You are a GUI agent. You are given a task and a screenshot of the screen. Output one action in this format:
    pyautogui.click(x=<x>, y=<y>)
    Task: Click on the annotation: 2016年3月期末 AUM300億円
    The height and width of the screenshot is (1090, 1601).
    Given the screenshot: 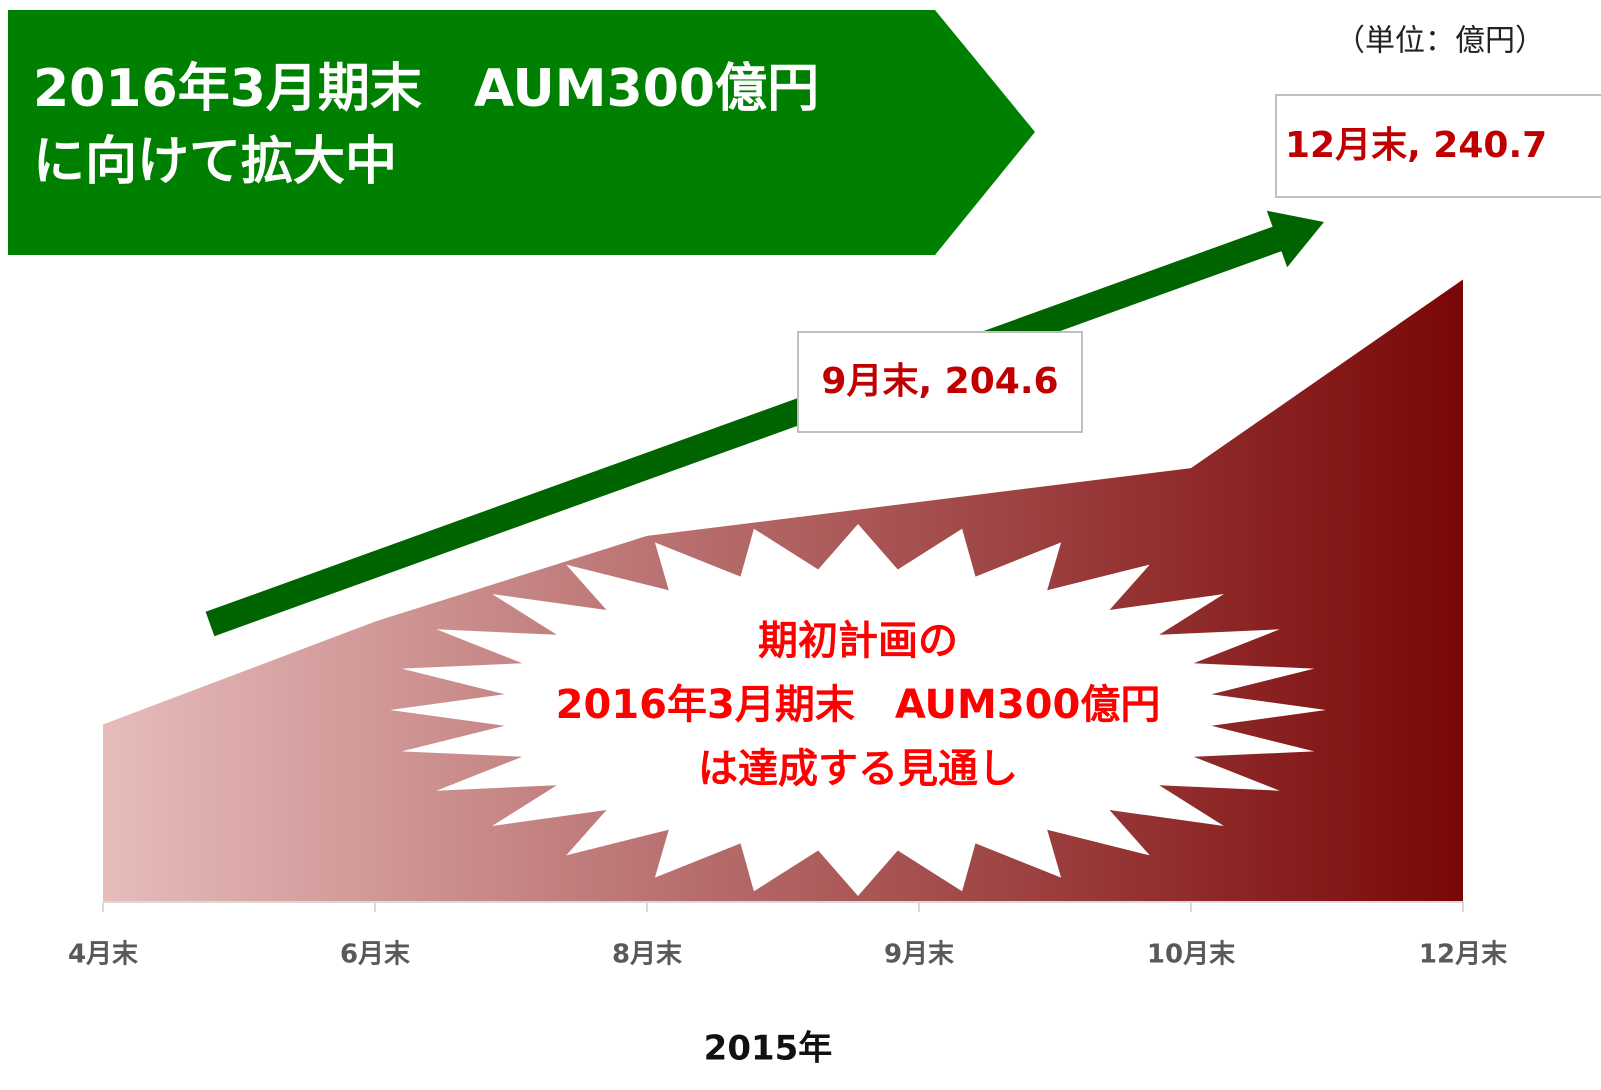 What is the action you would take?
    pyautogui.click(x=858, y=705)
    